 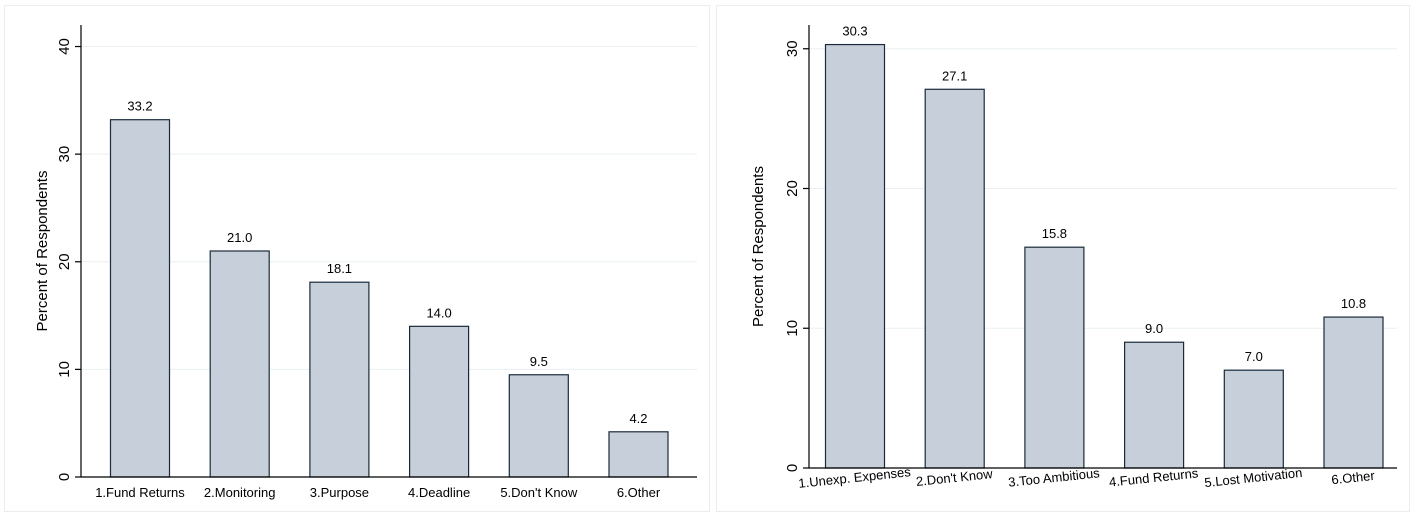 What do you see at coordinates (64, 46) in the screenshot?
I see `y-tick-label: 40` at bounding box center [64, 46].